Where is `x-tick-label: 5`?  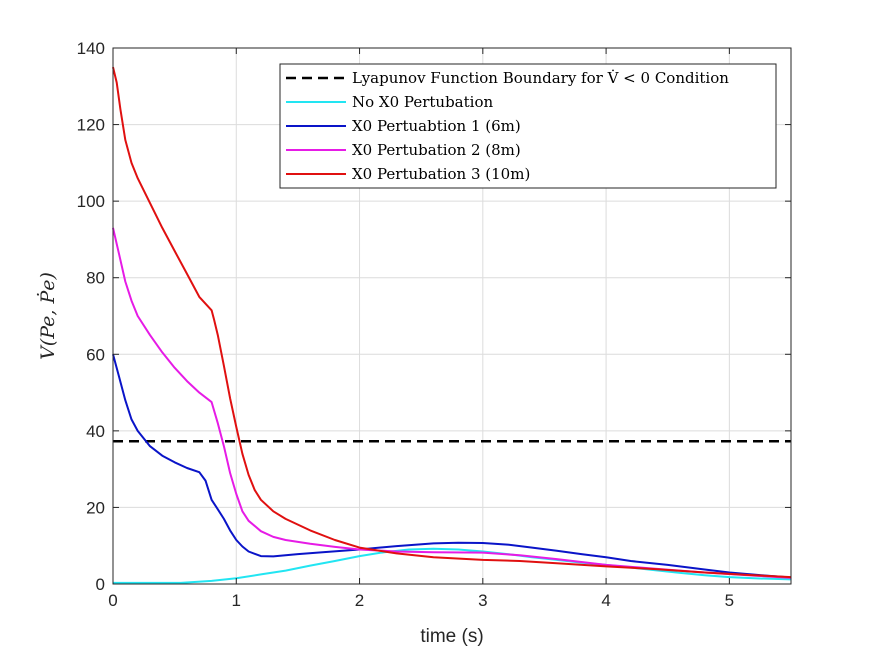
x-tick-label: 5 is located at coordinates (729, 600).